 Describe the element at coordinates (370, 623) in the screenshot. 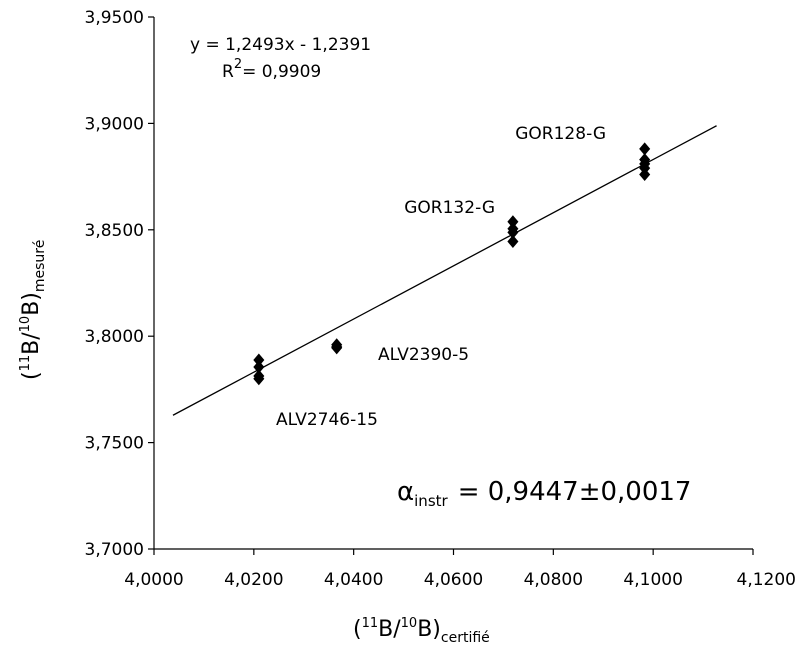

I see `x-title-sup1: 11` at that location.